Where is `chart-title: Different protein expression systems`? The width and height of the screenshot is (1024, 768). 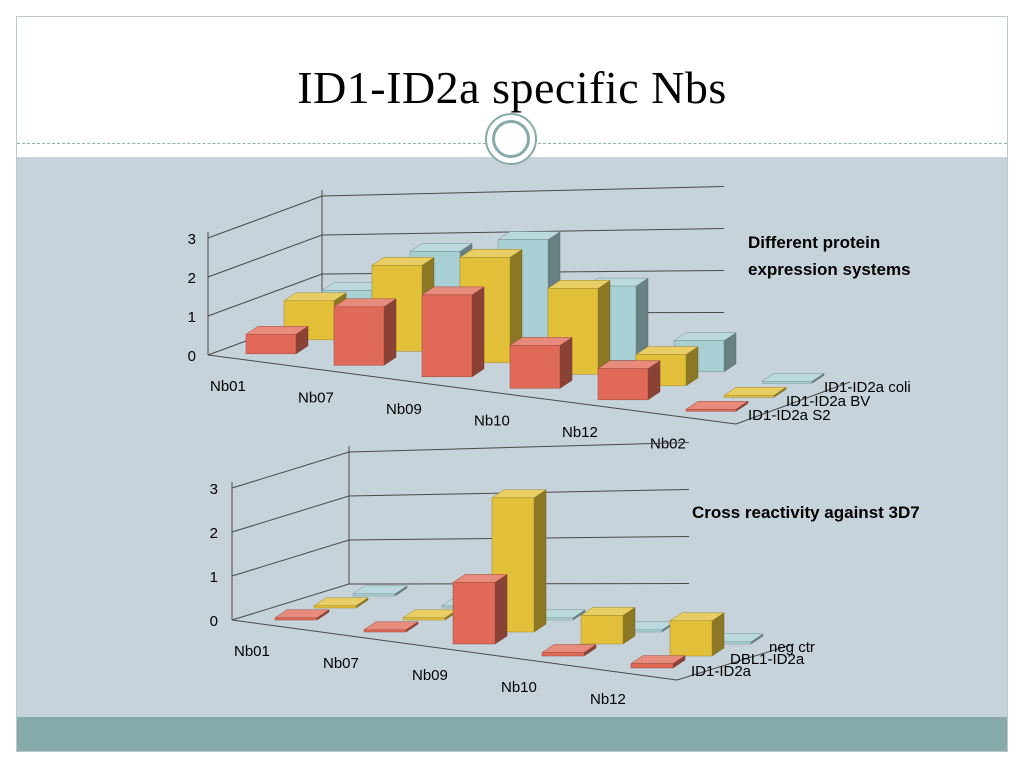 chart-title: Different protein expression systems is located at coordinates (829, 256).